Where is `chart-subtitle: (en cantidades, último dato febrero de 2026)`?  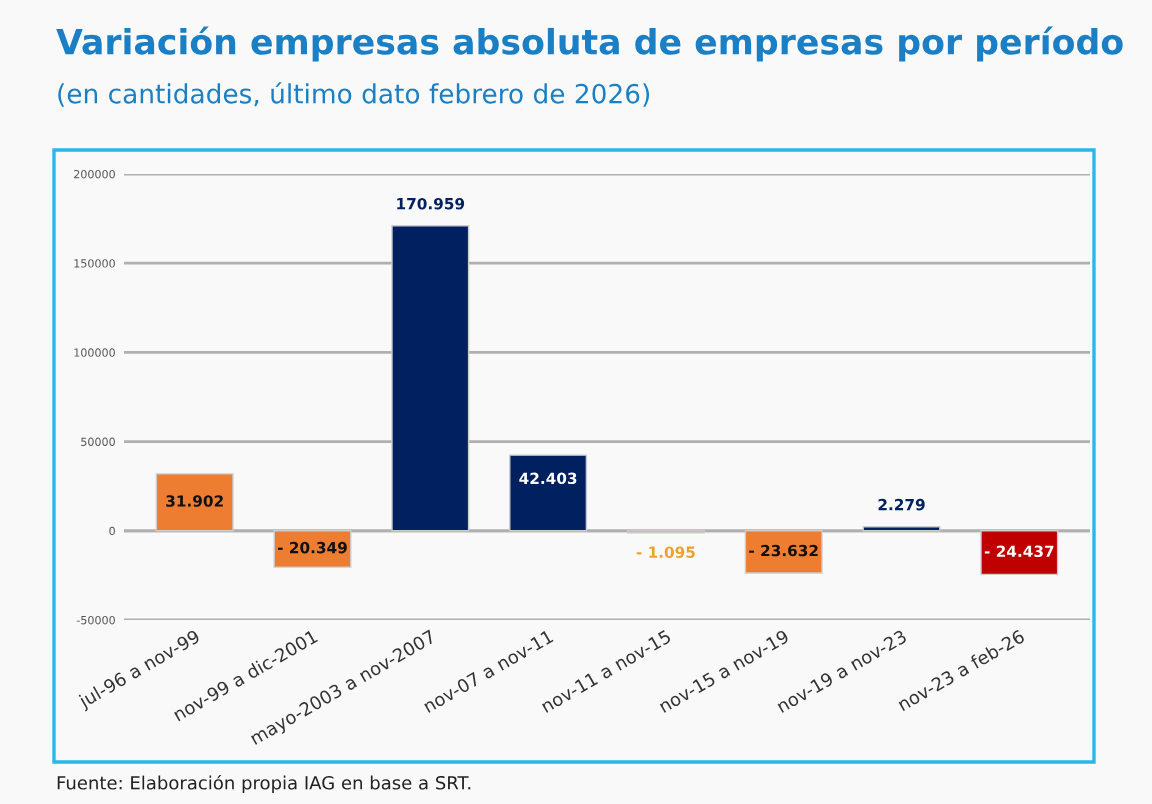 chart-subtitle: (en cantidades, último dato febrero de 2026) is located at coordinates (354, 94).